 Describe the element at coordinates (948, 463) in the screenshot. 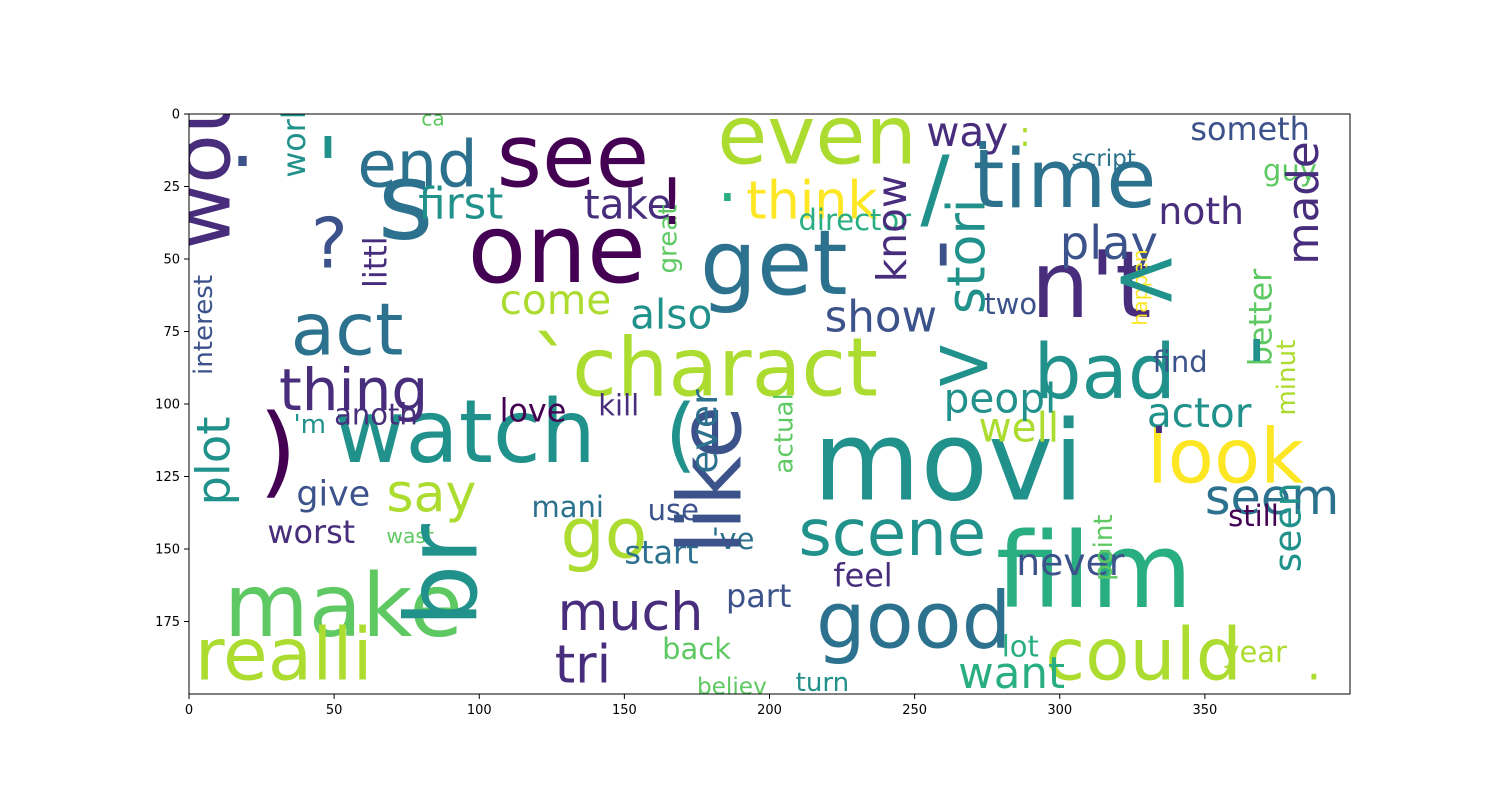

I see `word-cloud-word: movi` at that location.